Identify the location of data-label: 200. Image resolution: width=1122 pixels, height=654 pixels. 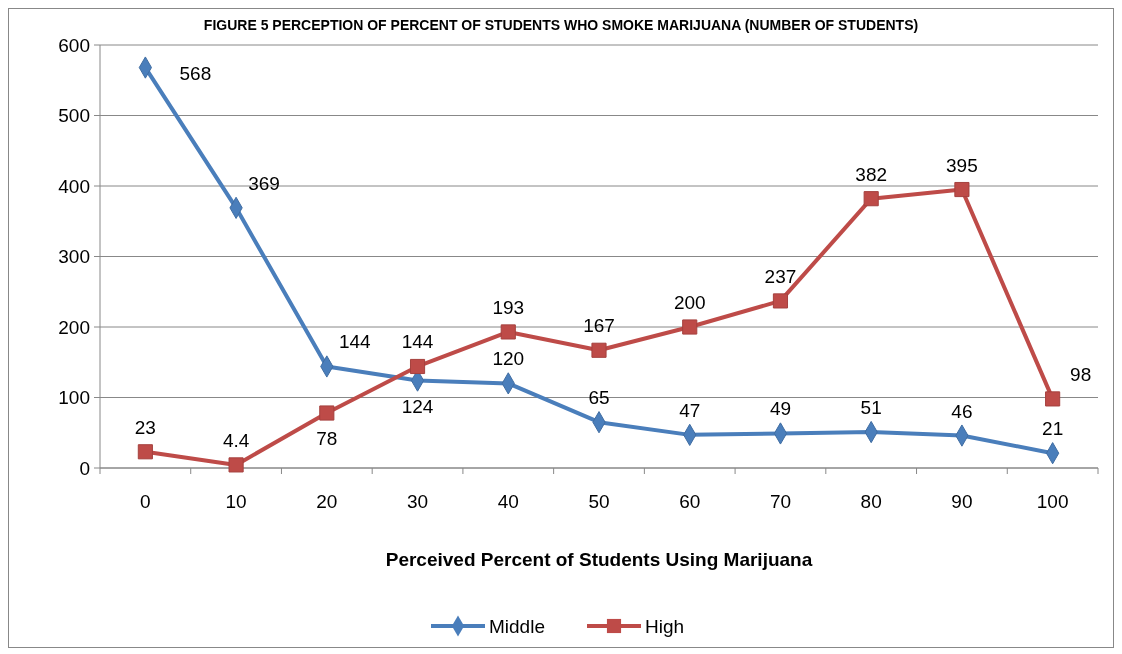
(689, 302).